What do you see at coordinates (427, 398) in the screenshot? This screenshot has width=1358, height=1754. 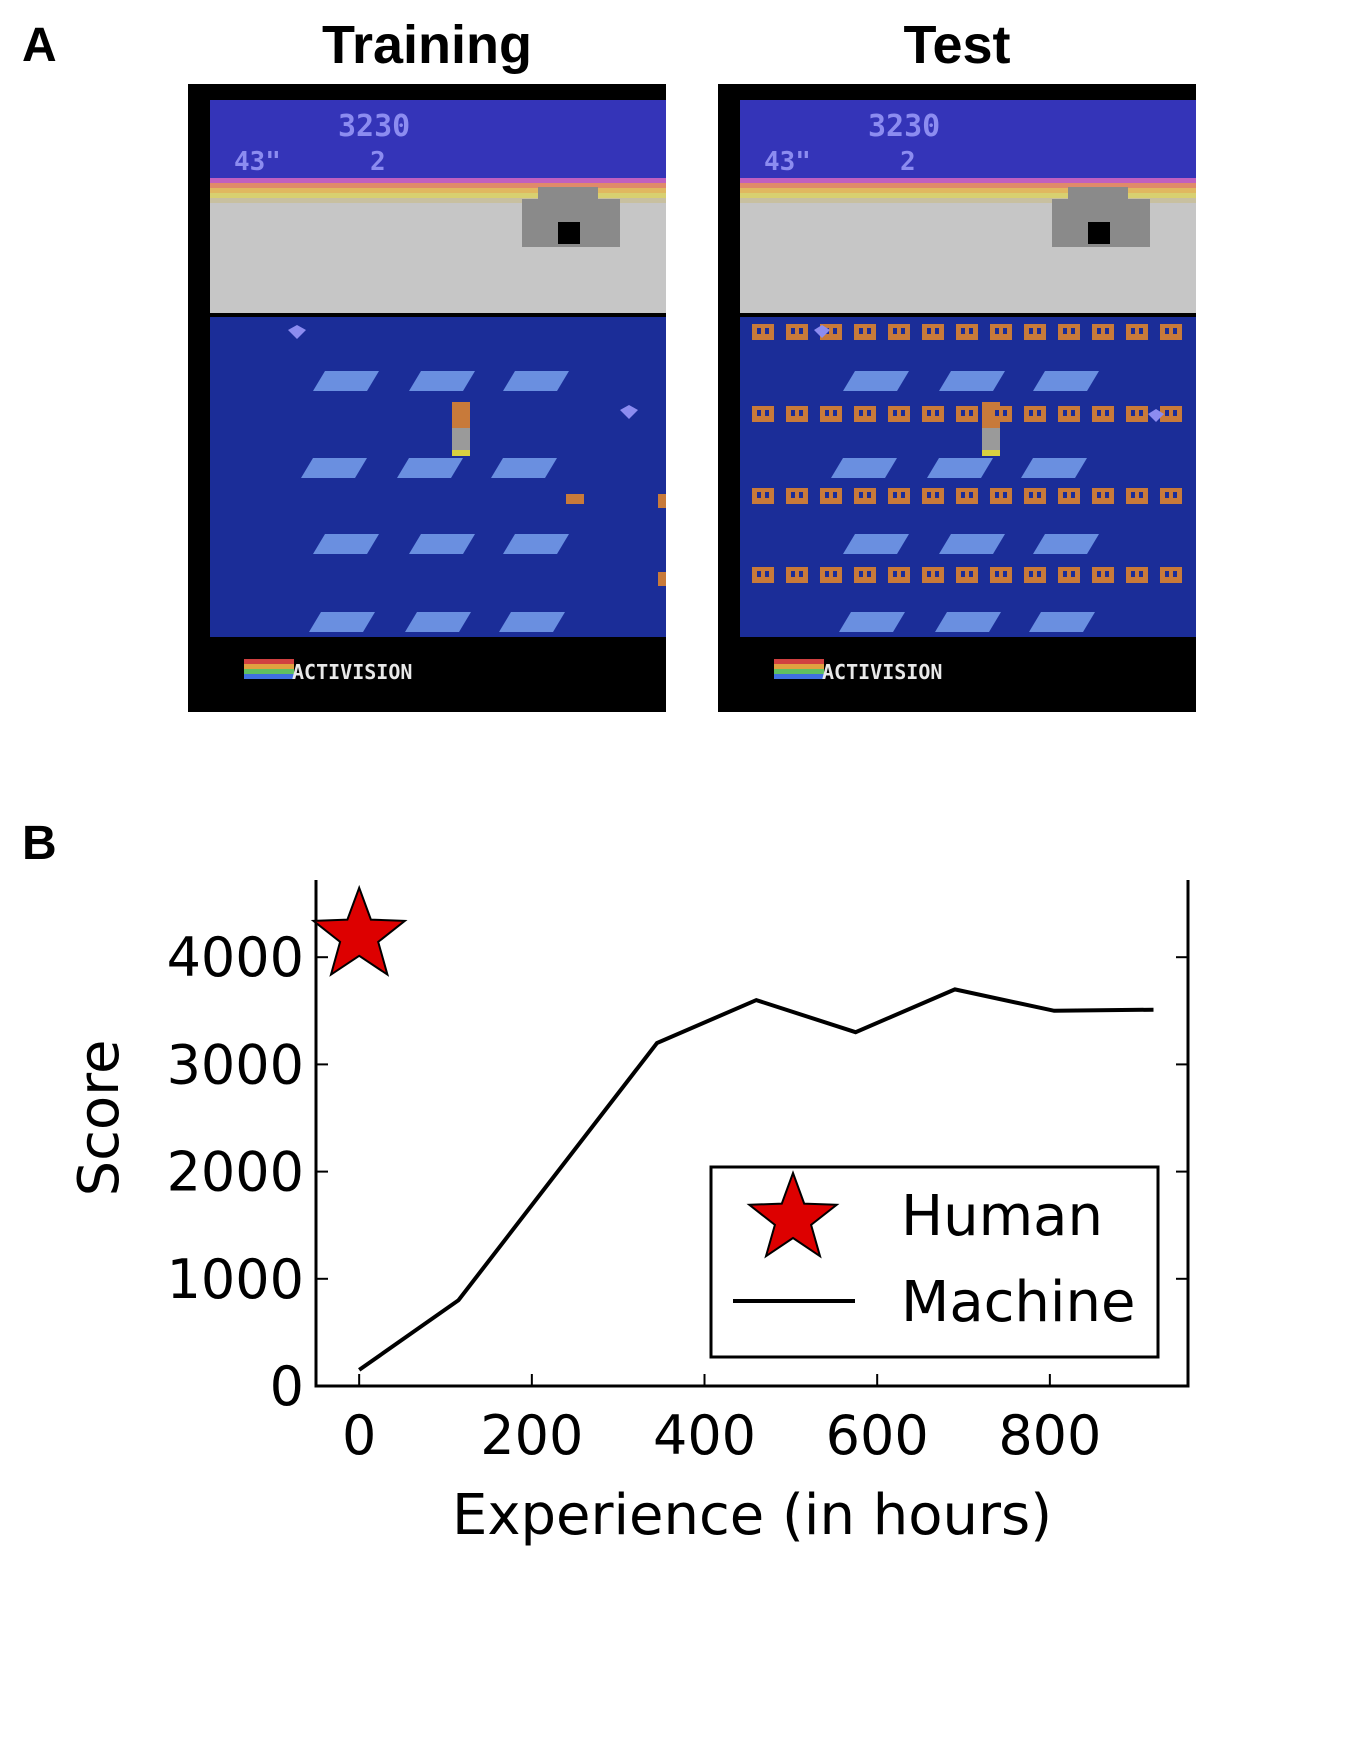 I see `training-game-screen: 3230 43" 2 ACTIVISION` at bounding box center [427, 398].